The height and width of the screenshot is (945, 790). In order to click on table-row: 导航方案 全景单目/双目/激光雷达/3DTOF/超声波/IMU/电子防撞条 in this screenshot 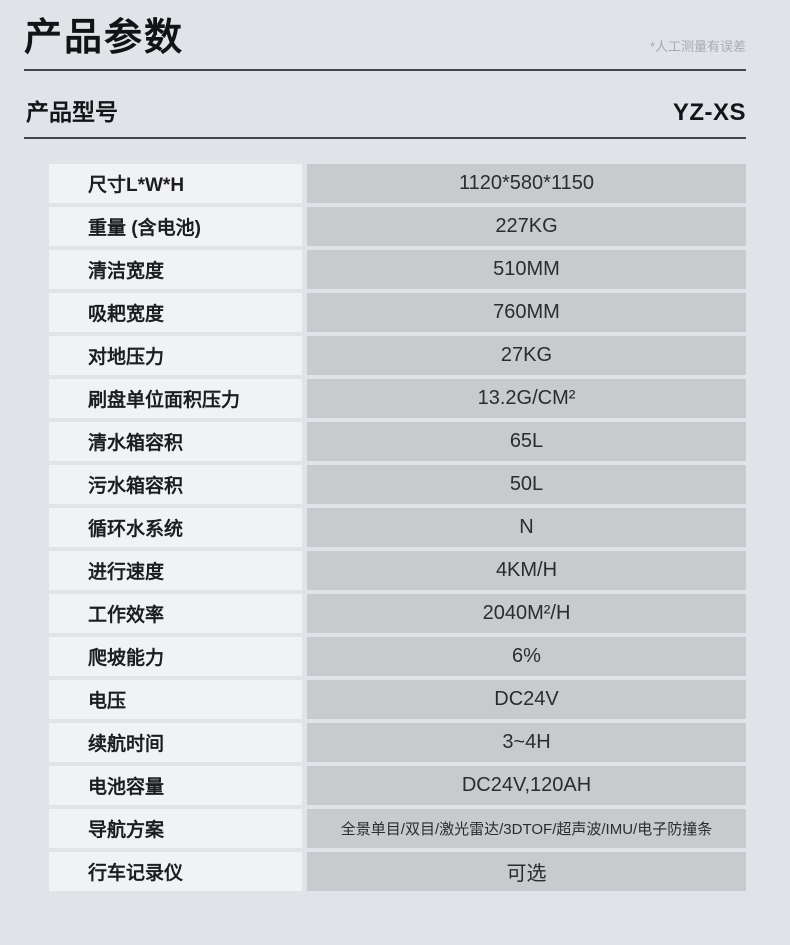, I will do `click(397, 828)`.